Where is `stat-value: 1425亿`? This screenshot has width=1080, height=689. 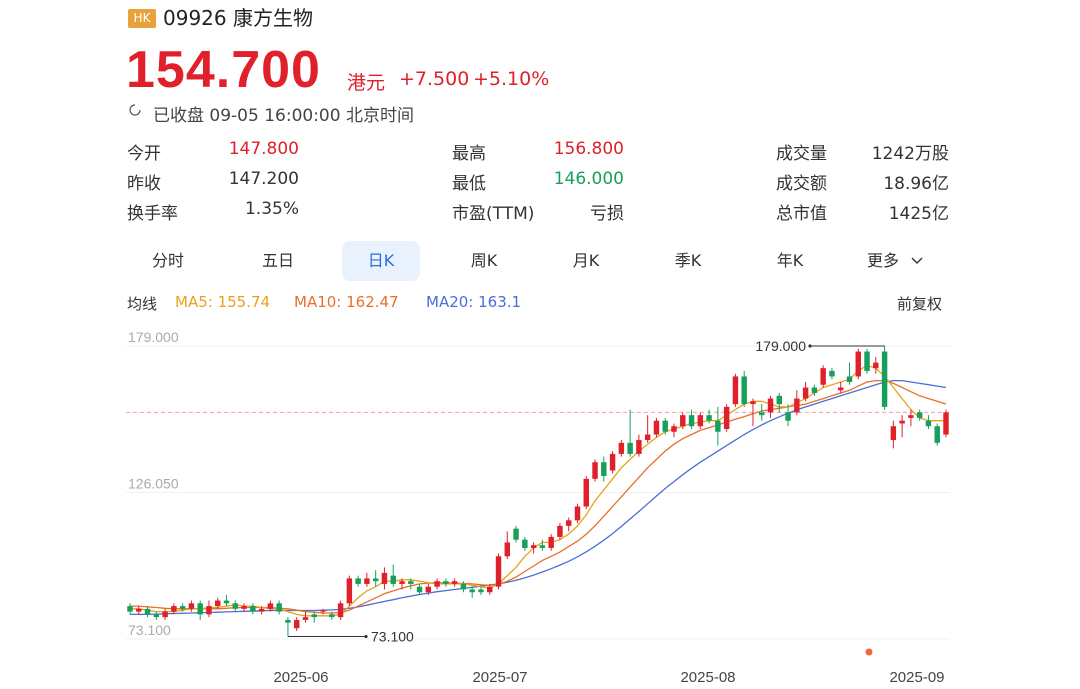
stat-value: 1425亿 is located at coordinates (918, 214).